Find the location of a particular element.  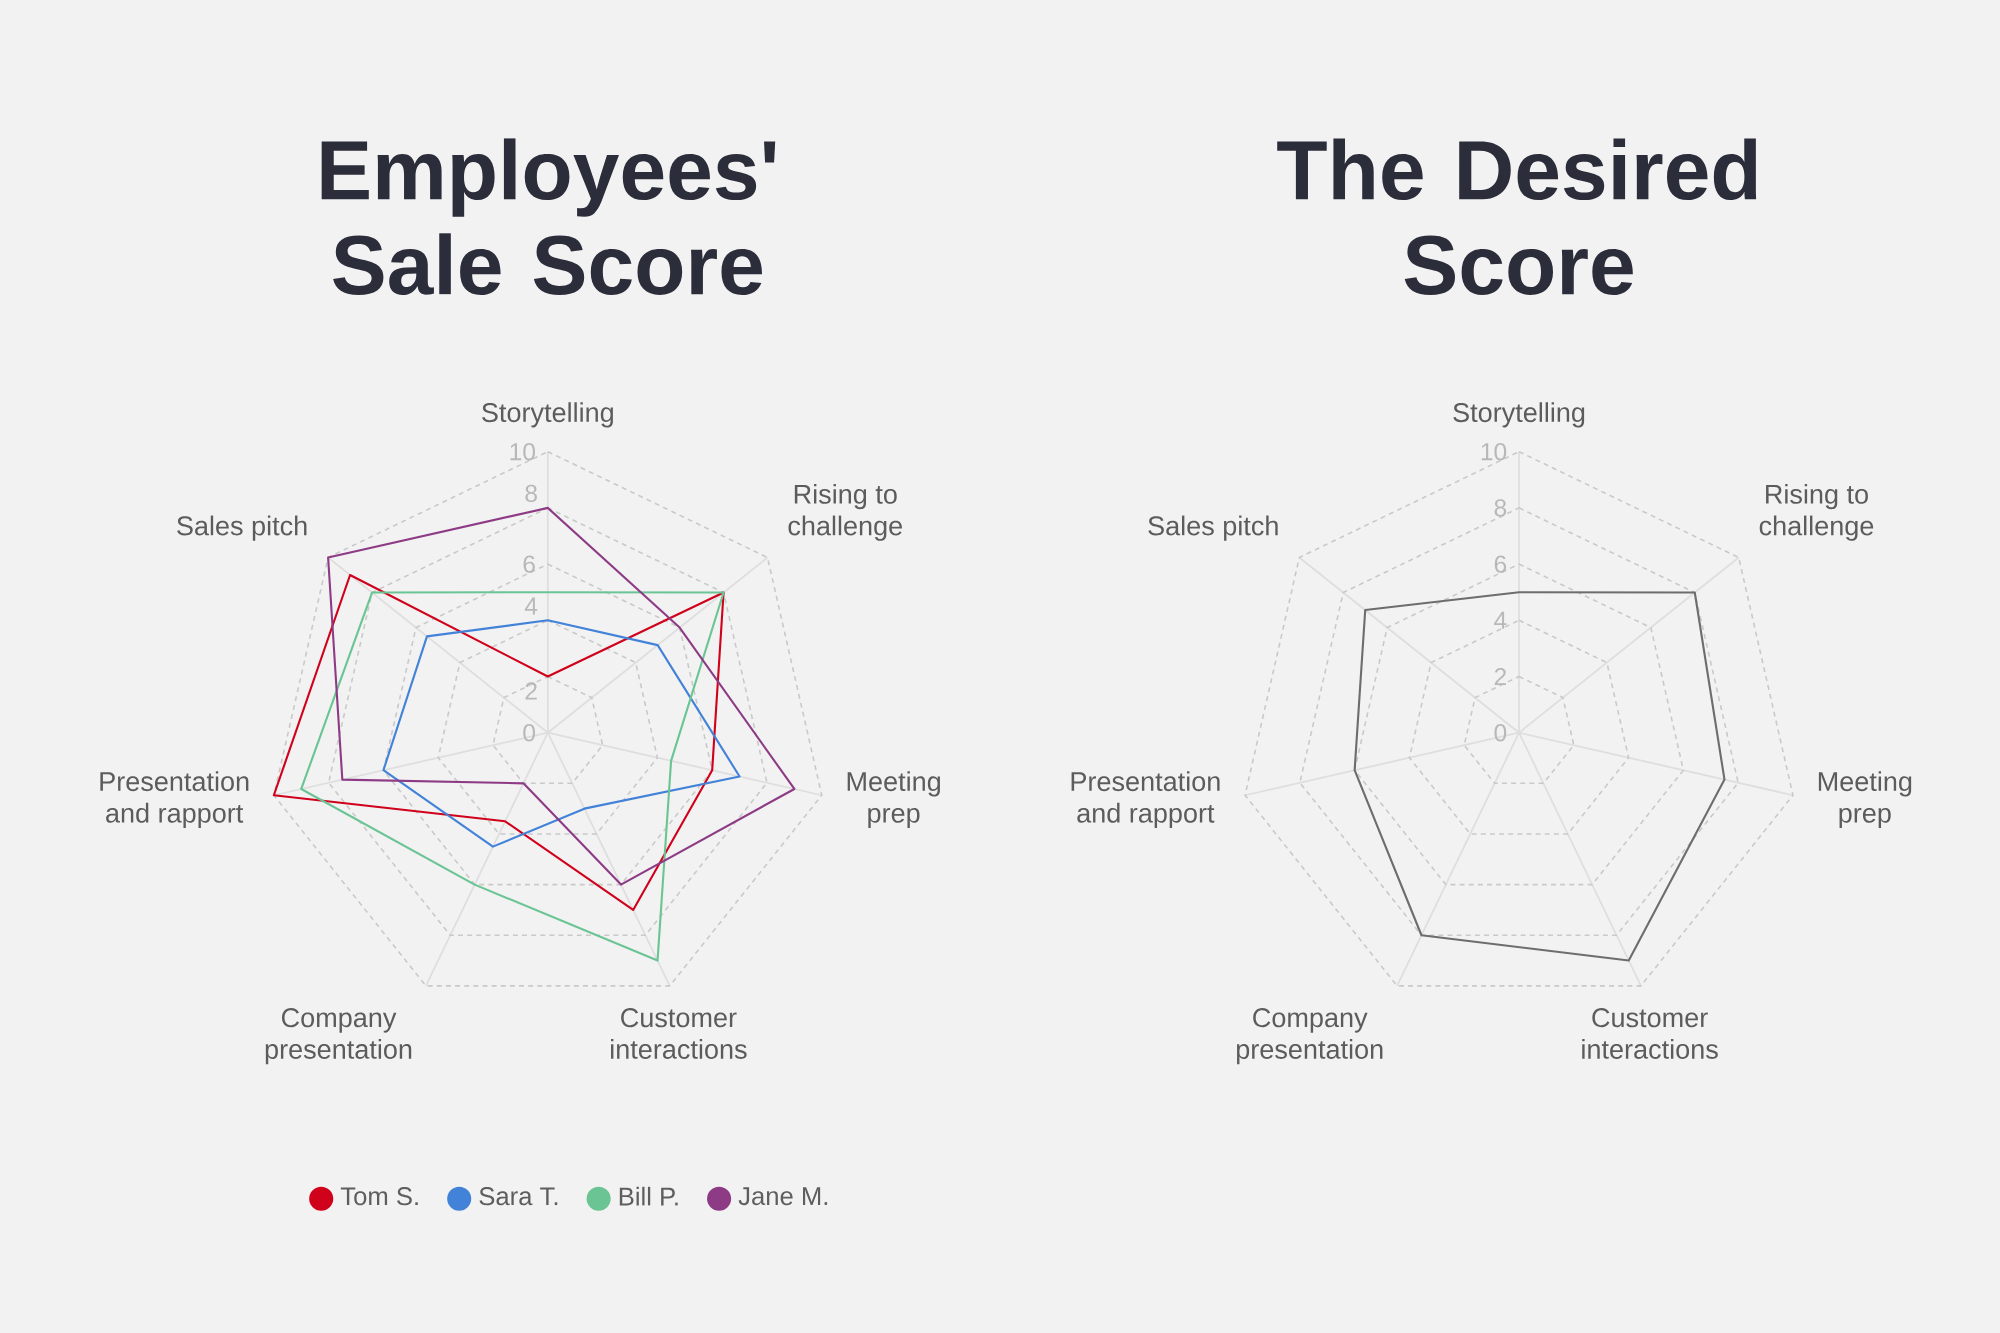

legend-label: Jane M. is located at coordinates (783, 1196).